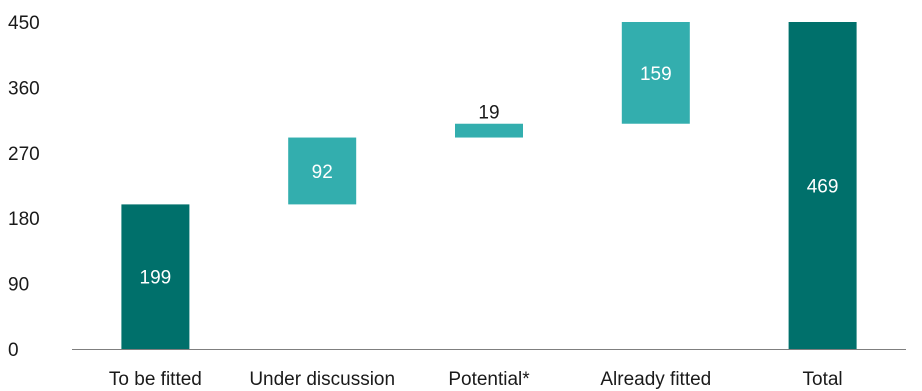 The width and height of the screenshot is (922, 391). Describe the element at coordinates (24, 88) in the screenshot. I see `y-tick-label: 360` at that location.